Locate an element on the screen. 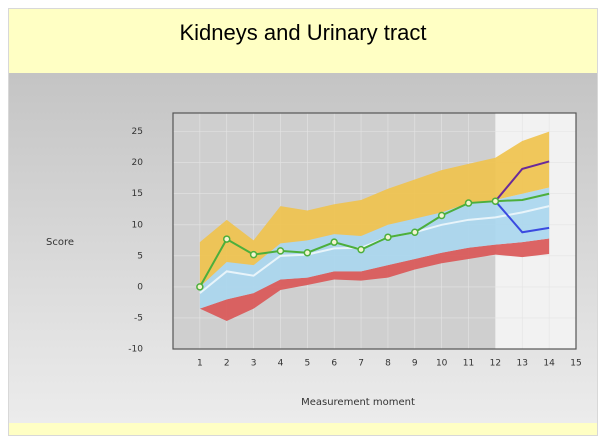 Image resolution: width=605 pixels, height=442 pixels. footer is located at coordinates (303, 429).